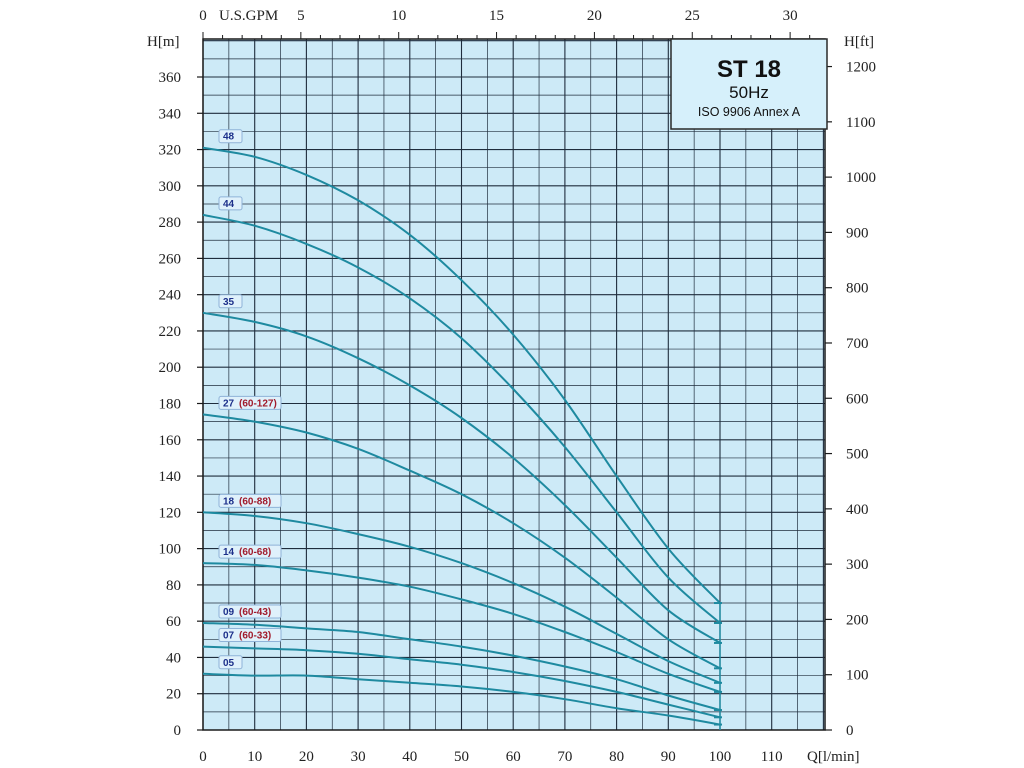 This screenshot has width=1024, height=768. What do you see at coordinates (170, 441) in the screenshot?
I see `y-tick-label: 160` at bounding box center [170, 441].